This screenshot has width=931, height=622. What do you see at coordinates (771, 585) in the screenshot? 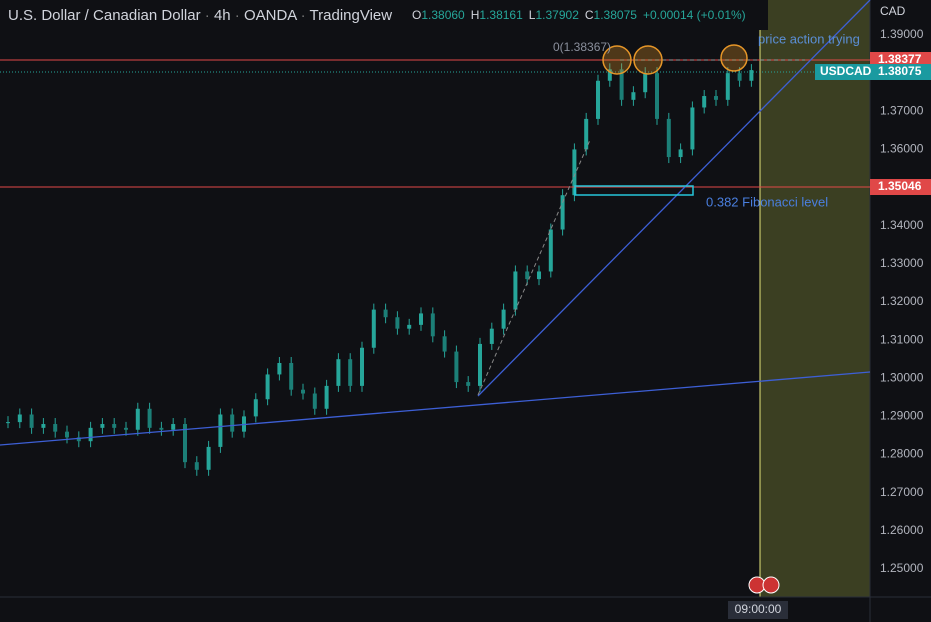
I see `event-icon` at bounding box center [771, 585].